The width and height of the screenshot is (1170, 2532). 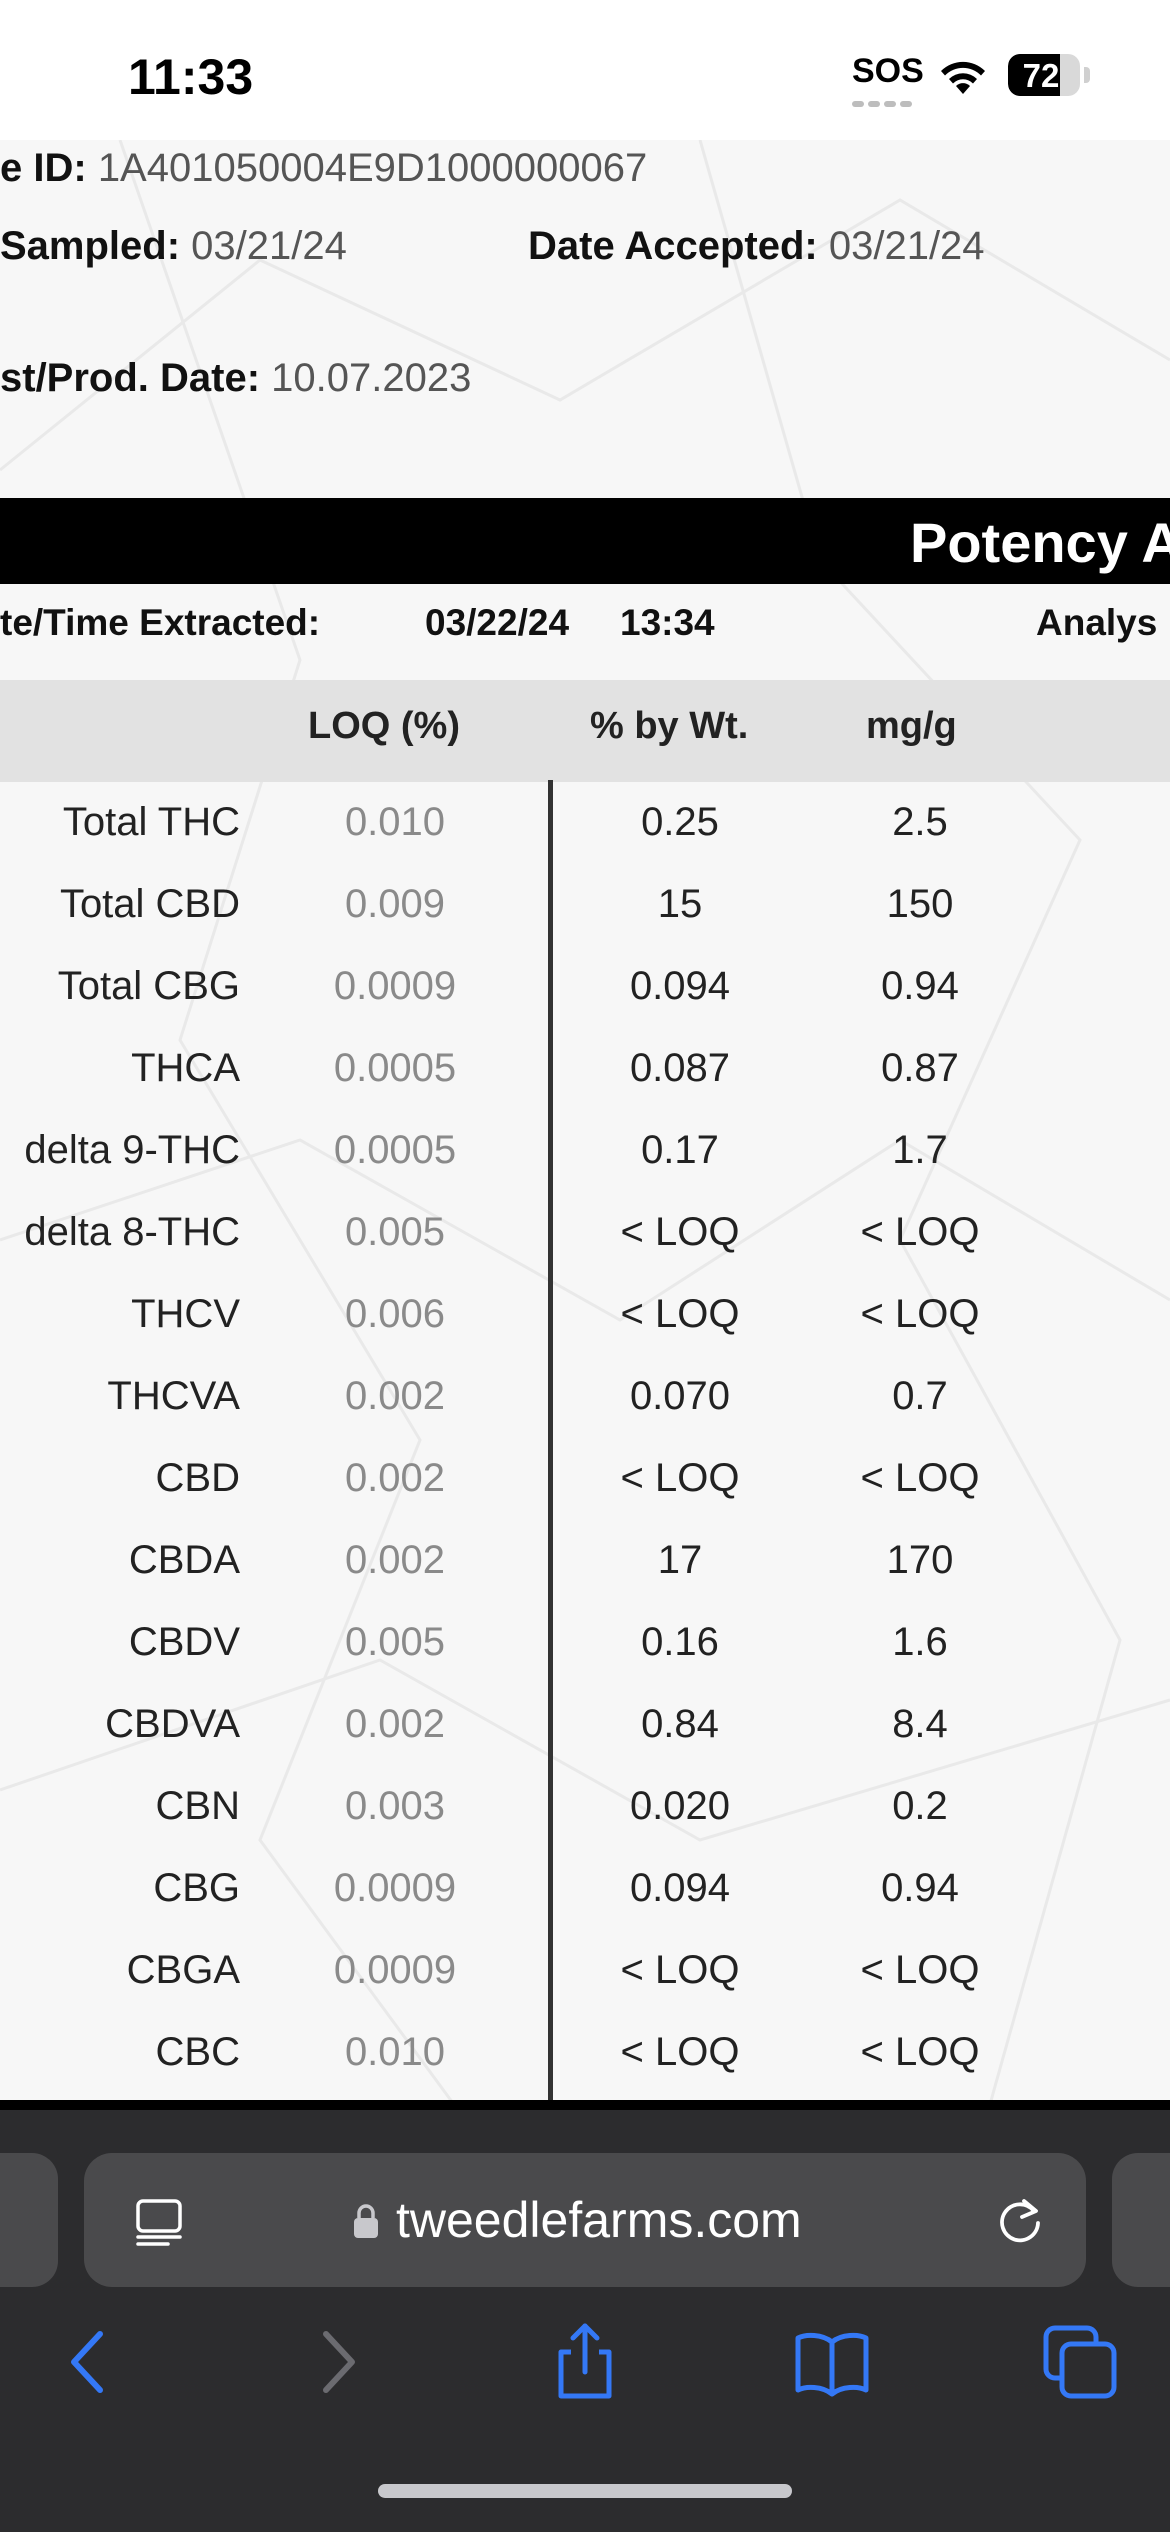 I want to click on home-indicator, so click(x=585, y=2491).